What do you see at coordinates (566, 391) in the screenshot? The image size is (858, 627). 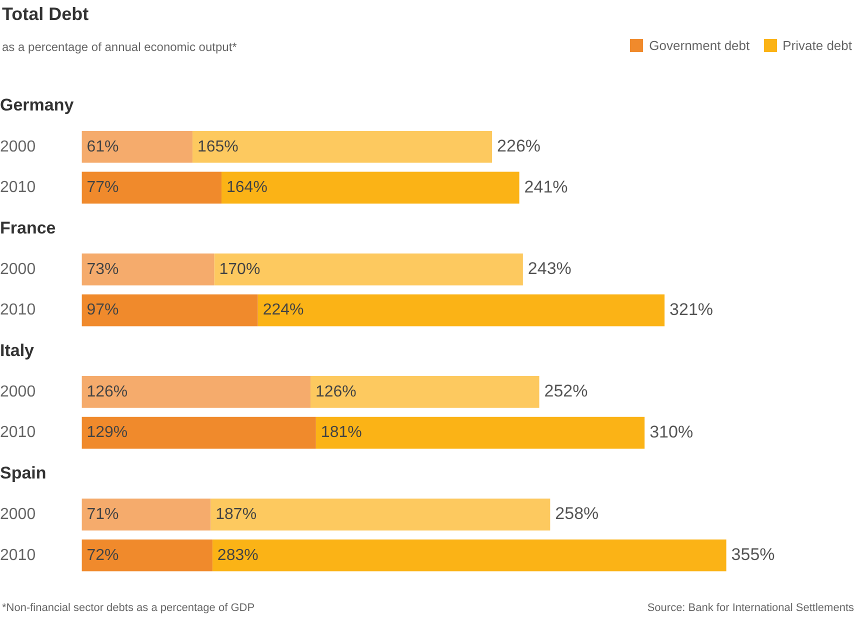 I see `total-label: 252%` at bounding box center [566, 391].